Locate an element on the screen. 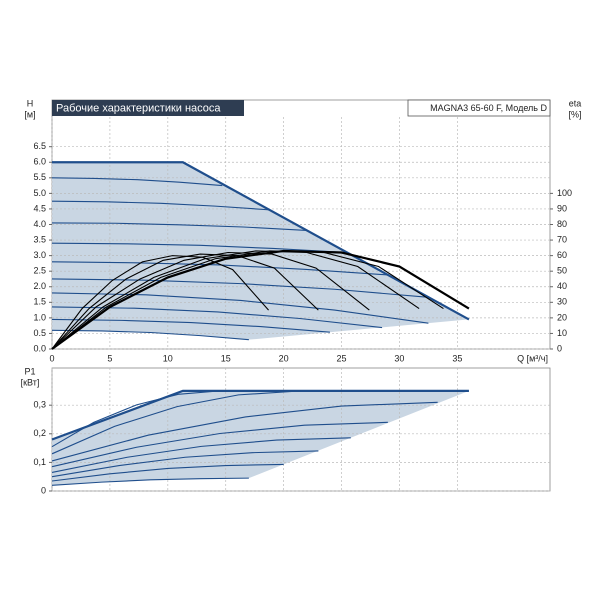 The width and height of the screenshot is (600, 600). x-tick-label: 20 is located at coordinates (284, 358).